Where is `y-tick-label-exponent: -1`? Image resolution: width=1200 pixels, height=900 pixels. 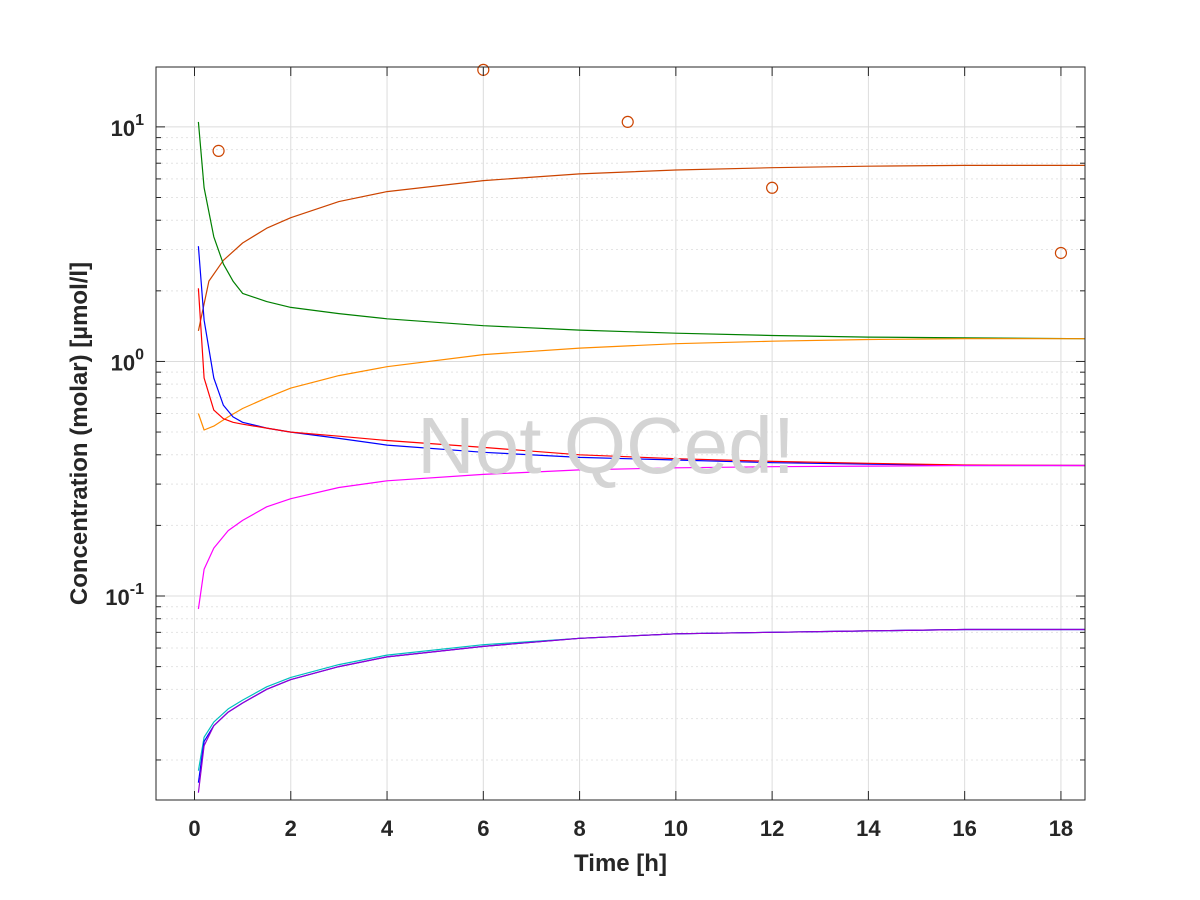
y-tick-label-exponent: -1 is located at coordinates (137, 589).